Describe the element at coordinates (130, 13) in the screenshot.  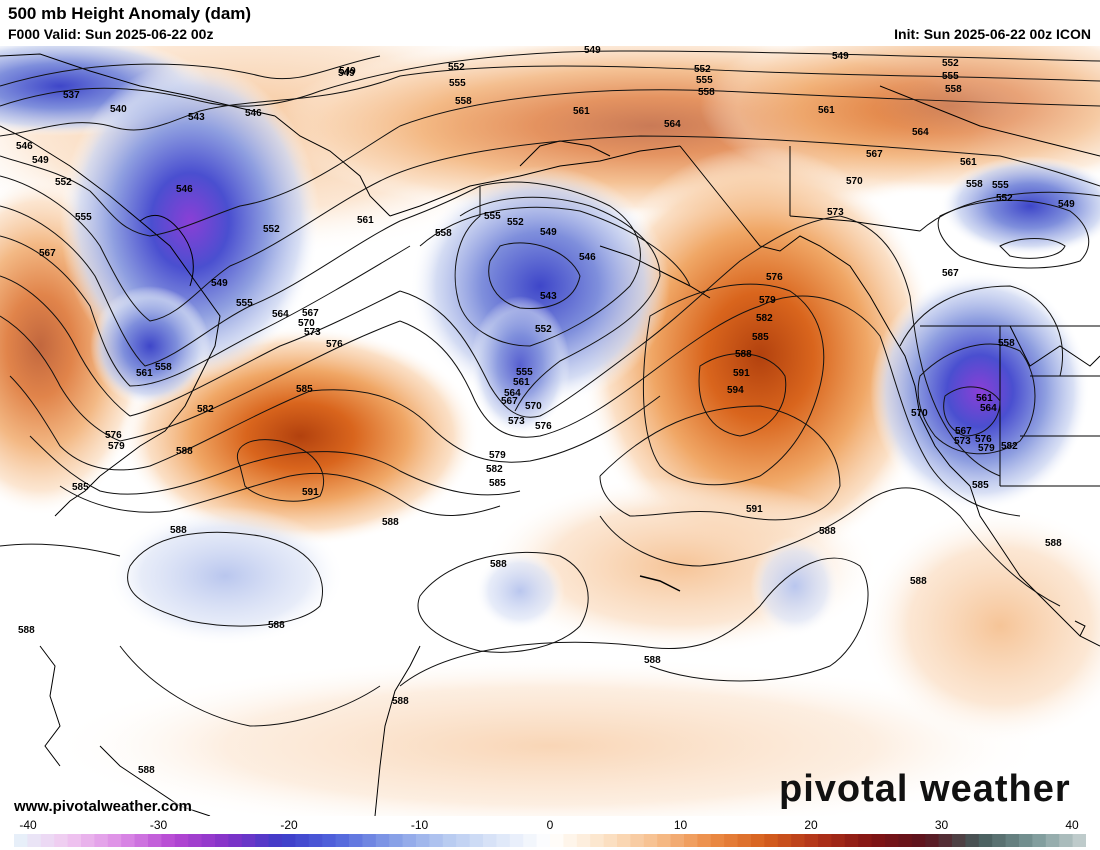
I see `map-title: 500 mb Height Anomaly (dam)` at that location.